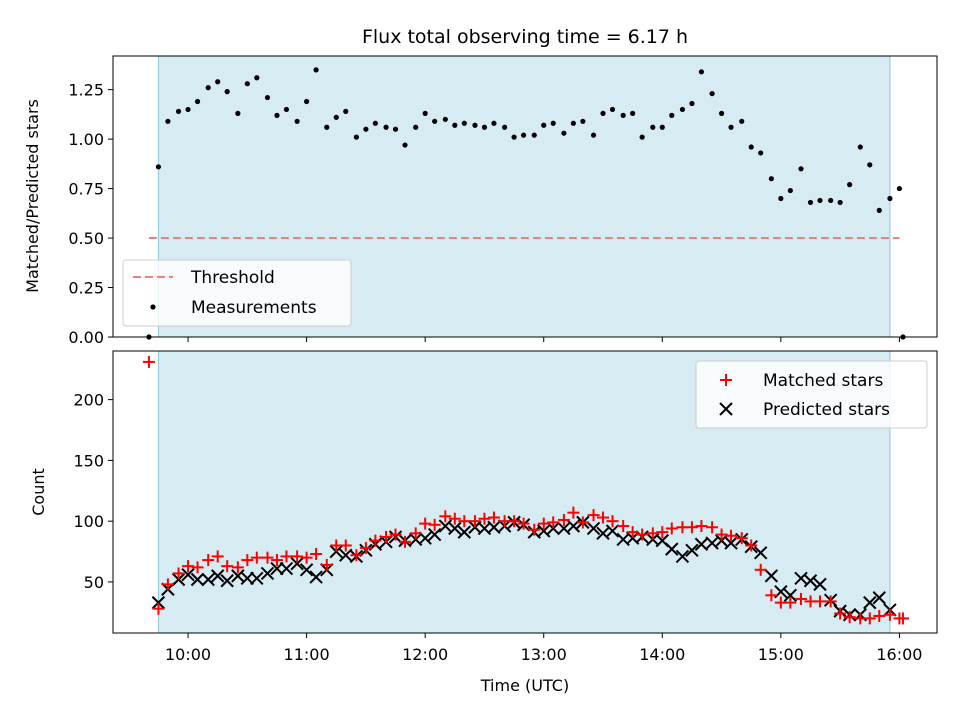 This screenshot has height=720, width=960. Describe the element at coordinates (425, 654) in the screenshot. I see `x-tick-label: 12:00` at that location.